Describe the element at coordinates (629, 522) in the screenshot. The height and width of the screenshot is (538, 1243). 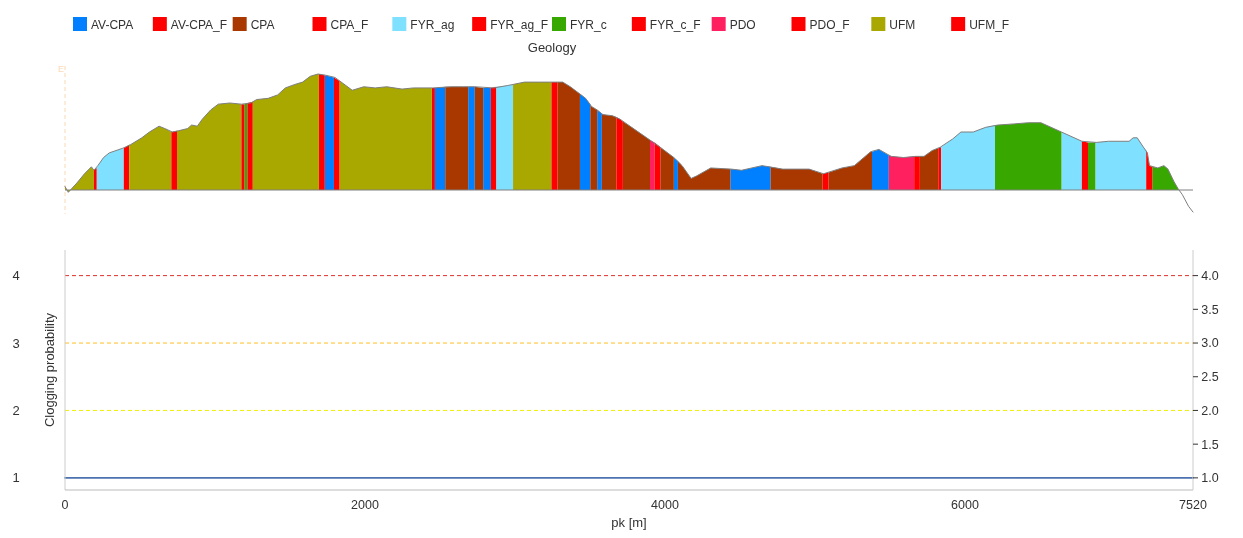
I see `x-axis-title: pk [m]` at that location.